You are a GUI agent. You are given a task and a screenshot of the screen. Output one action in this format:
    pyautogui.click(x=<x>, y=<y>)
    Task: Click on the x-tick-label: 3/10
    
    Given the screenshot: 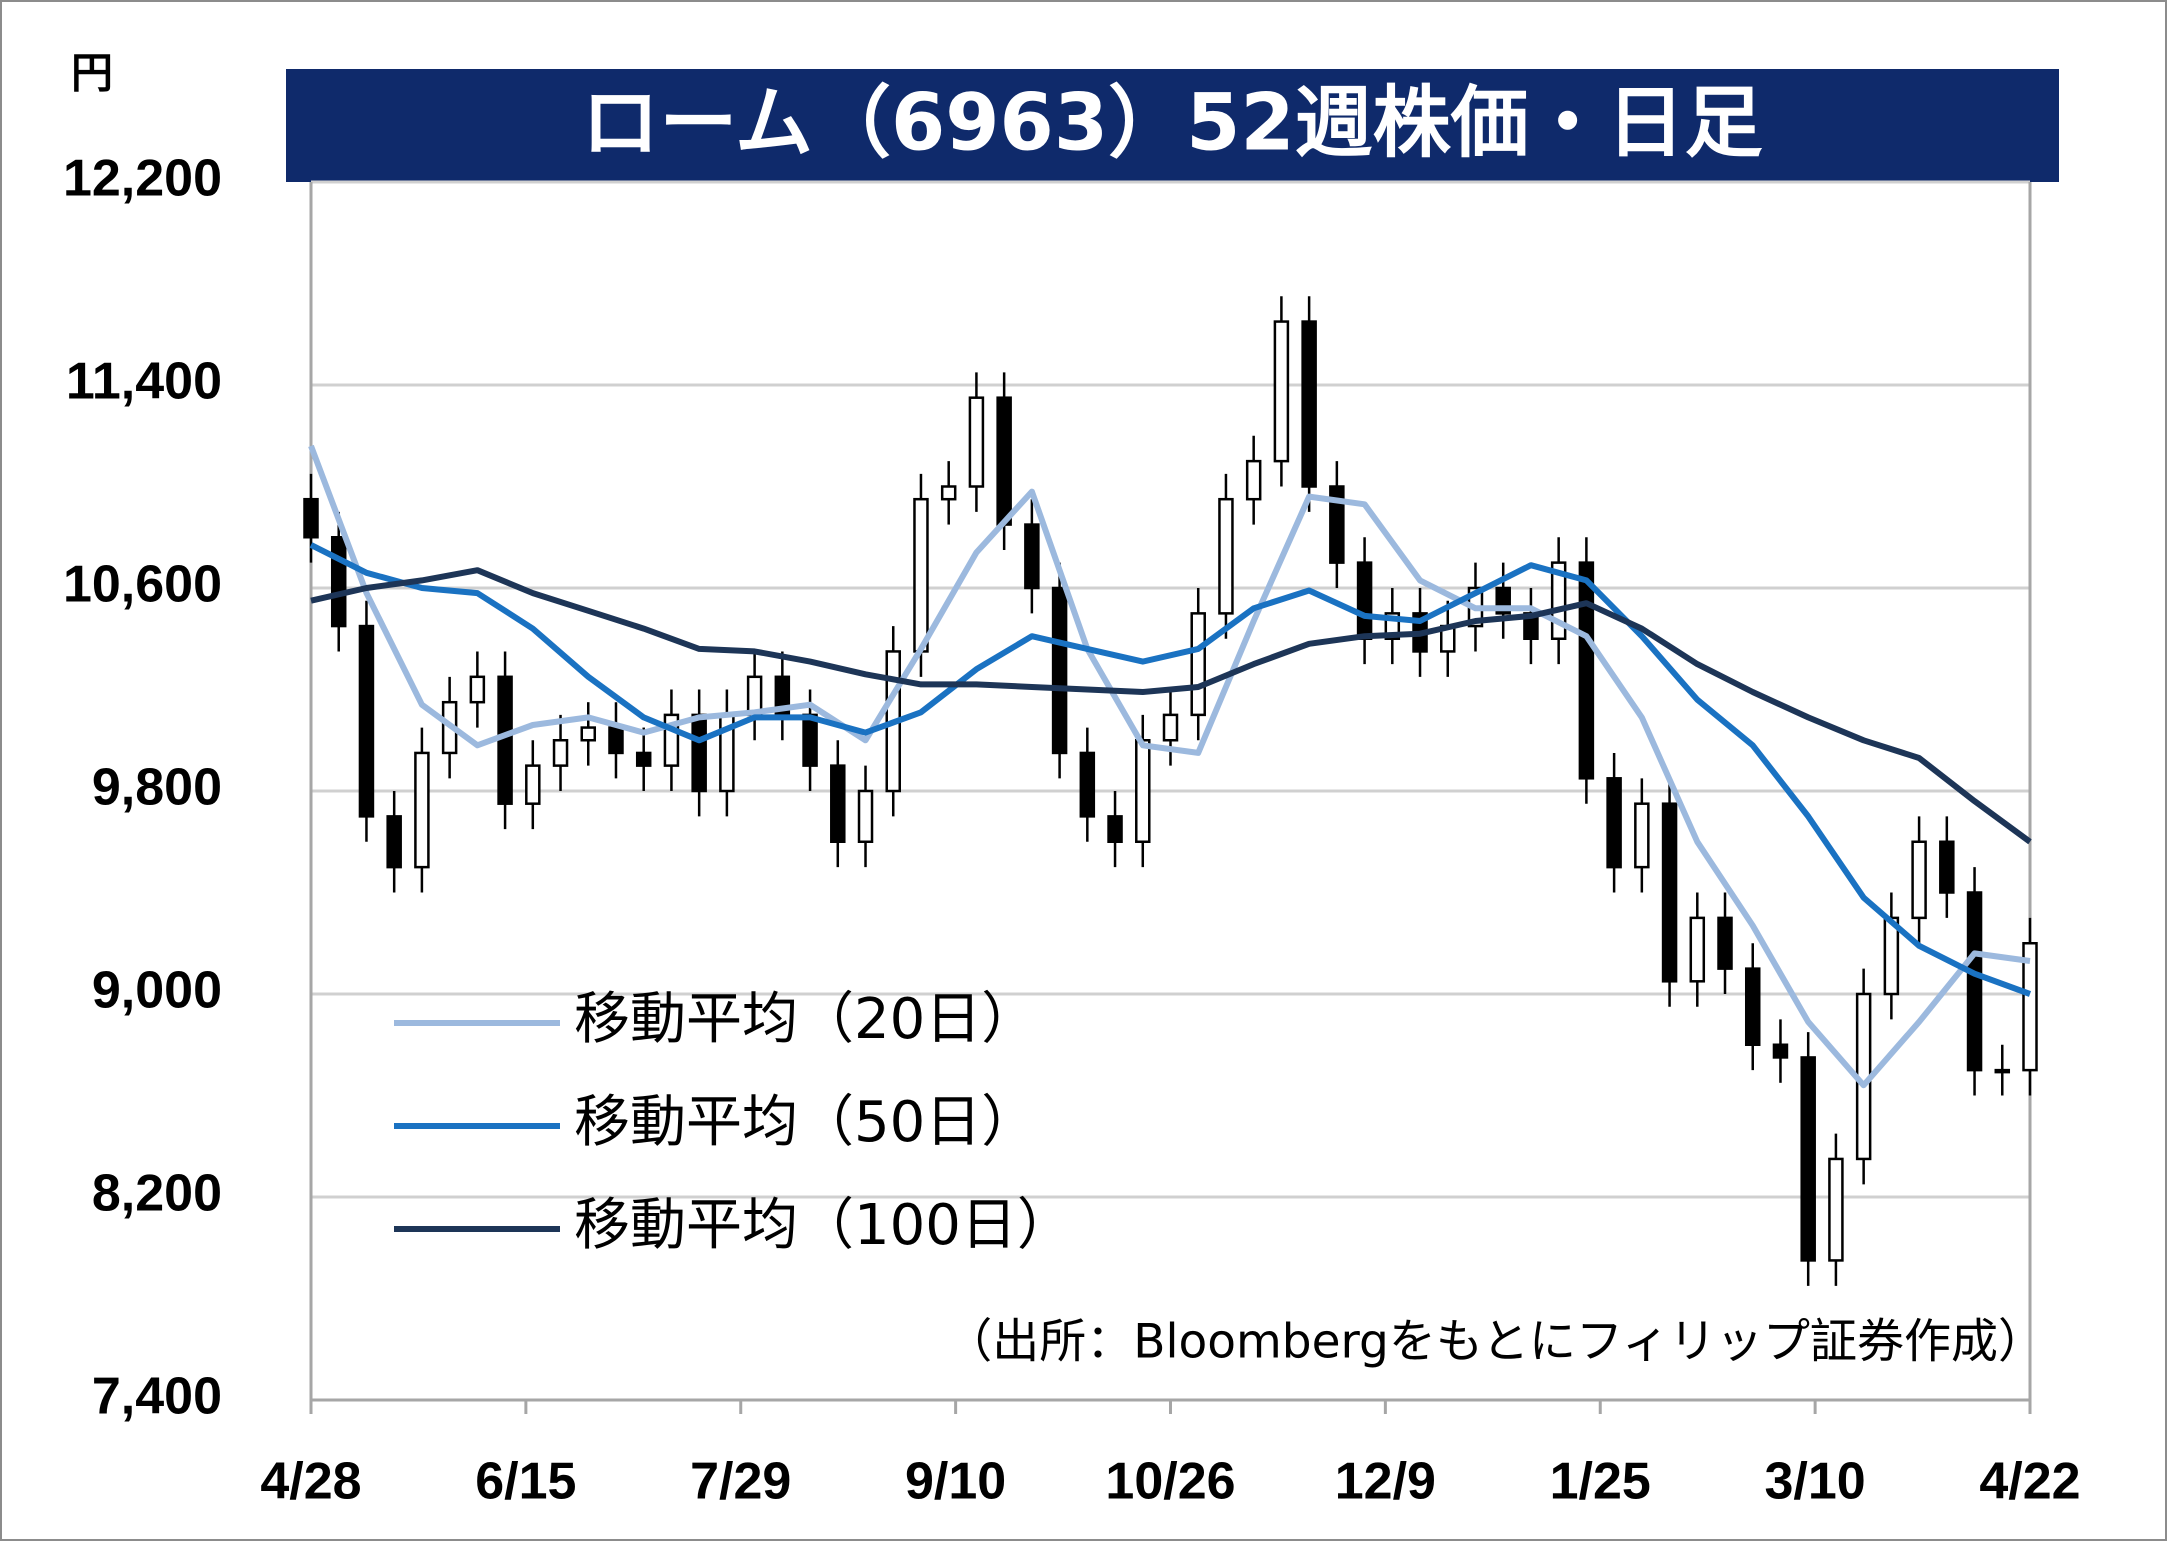 What is the action you would take?
    pyautogui.click(x=1815, y=1482)
    